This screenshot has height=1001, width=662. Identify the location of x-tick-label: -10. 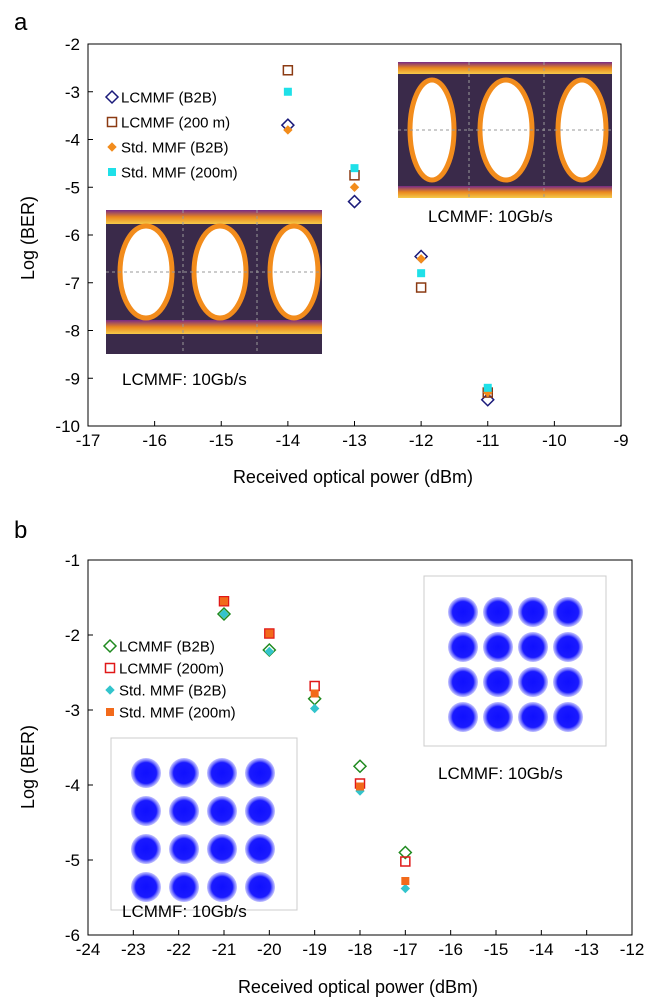
(554, 440).